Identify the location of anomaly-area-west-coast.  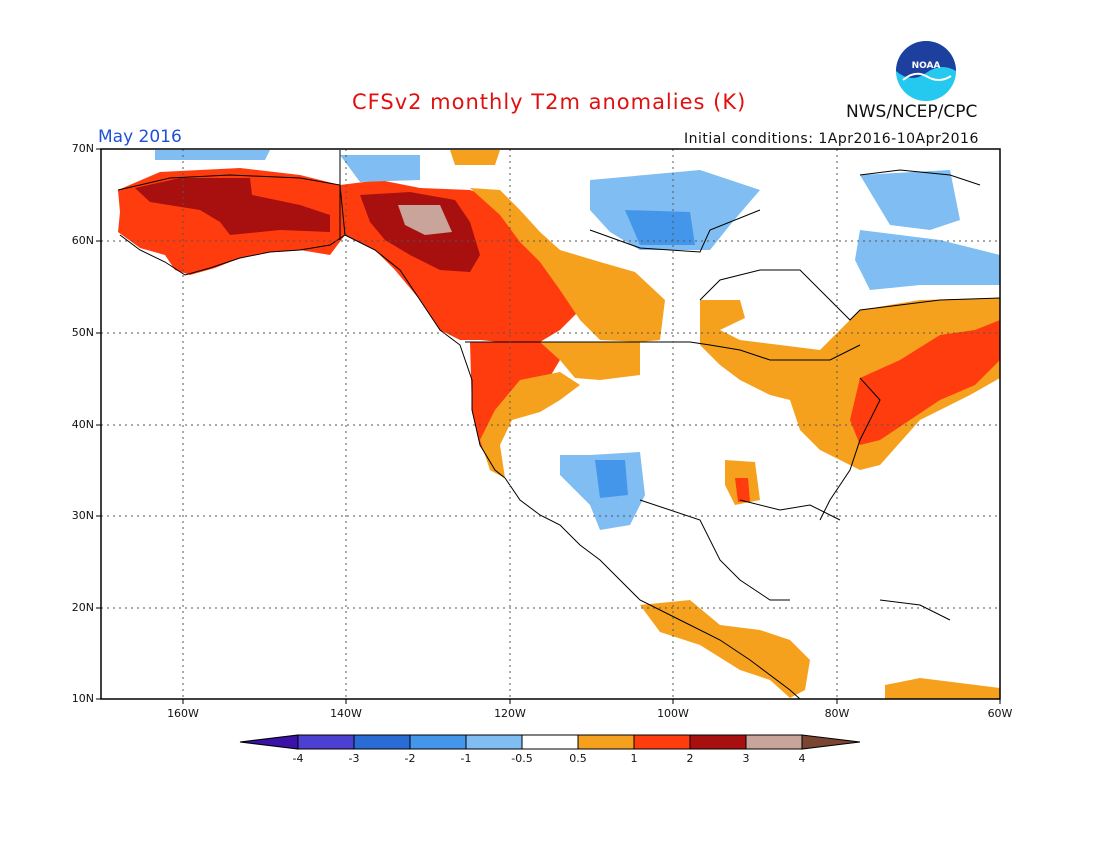
(515, 410).